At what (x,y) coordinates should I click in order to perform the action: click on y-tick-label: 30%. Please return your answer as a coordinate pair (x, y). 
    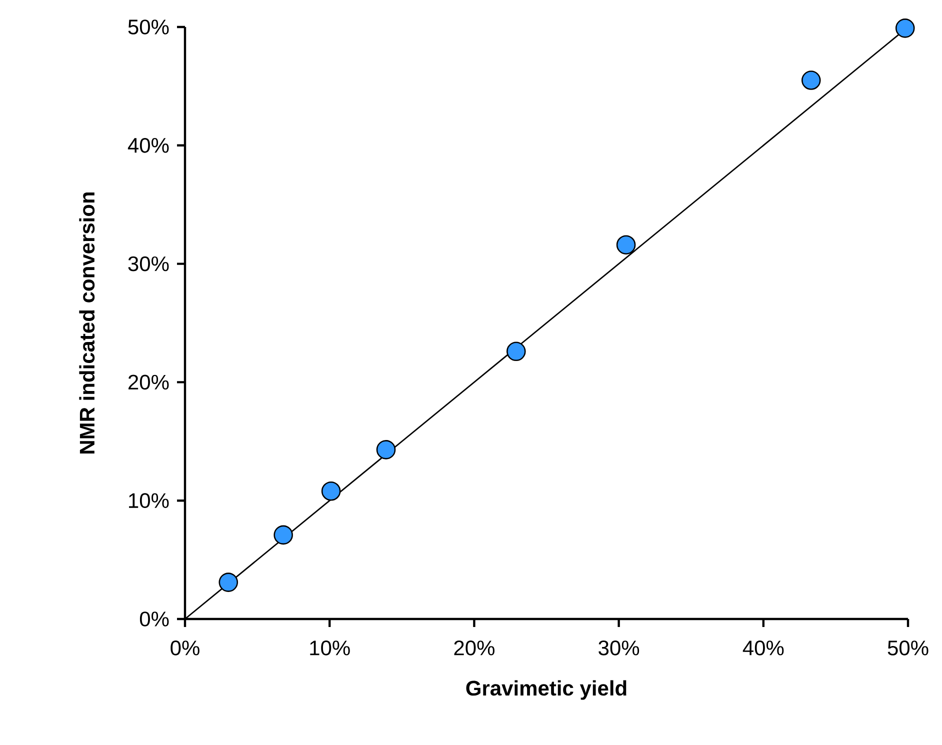
    Looking at the image, I should click on (148, 264).